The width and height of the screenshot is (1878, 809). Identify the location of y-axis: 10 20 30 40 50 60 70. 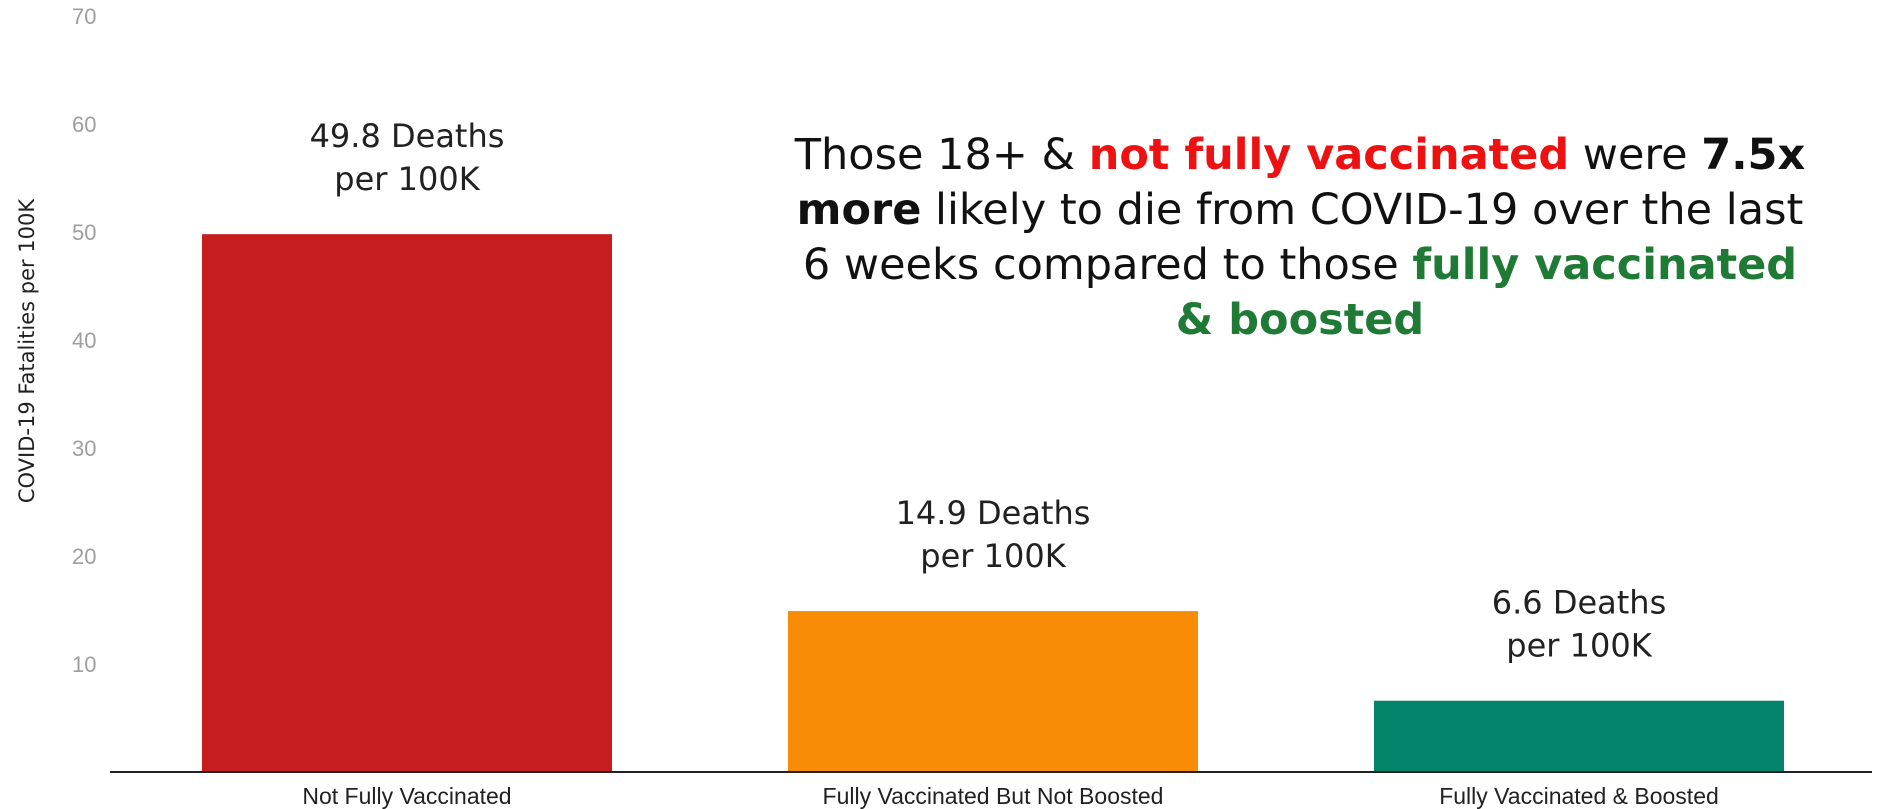
(84, 340).